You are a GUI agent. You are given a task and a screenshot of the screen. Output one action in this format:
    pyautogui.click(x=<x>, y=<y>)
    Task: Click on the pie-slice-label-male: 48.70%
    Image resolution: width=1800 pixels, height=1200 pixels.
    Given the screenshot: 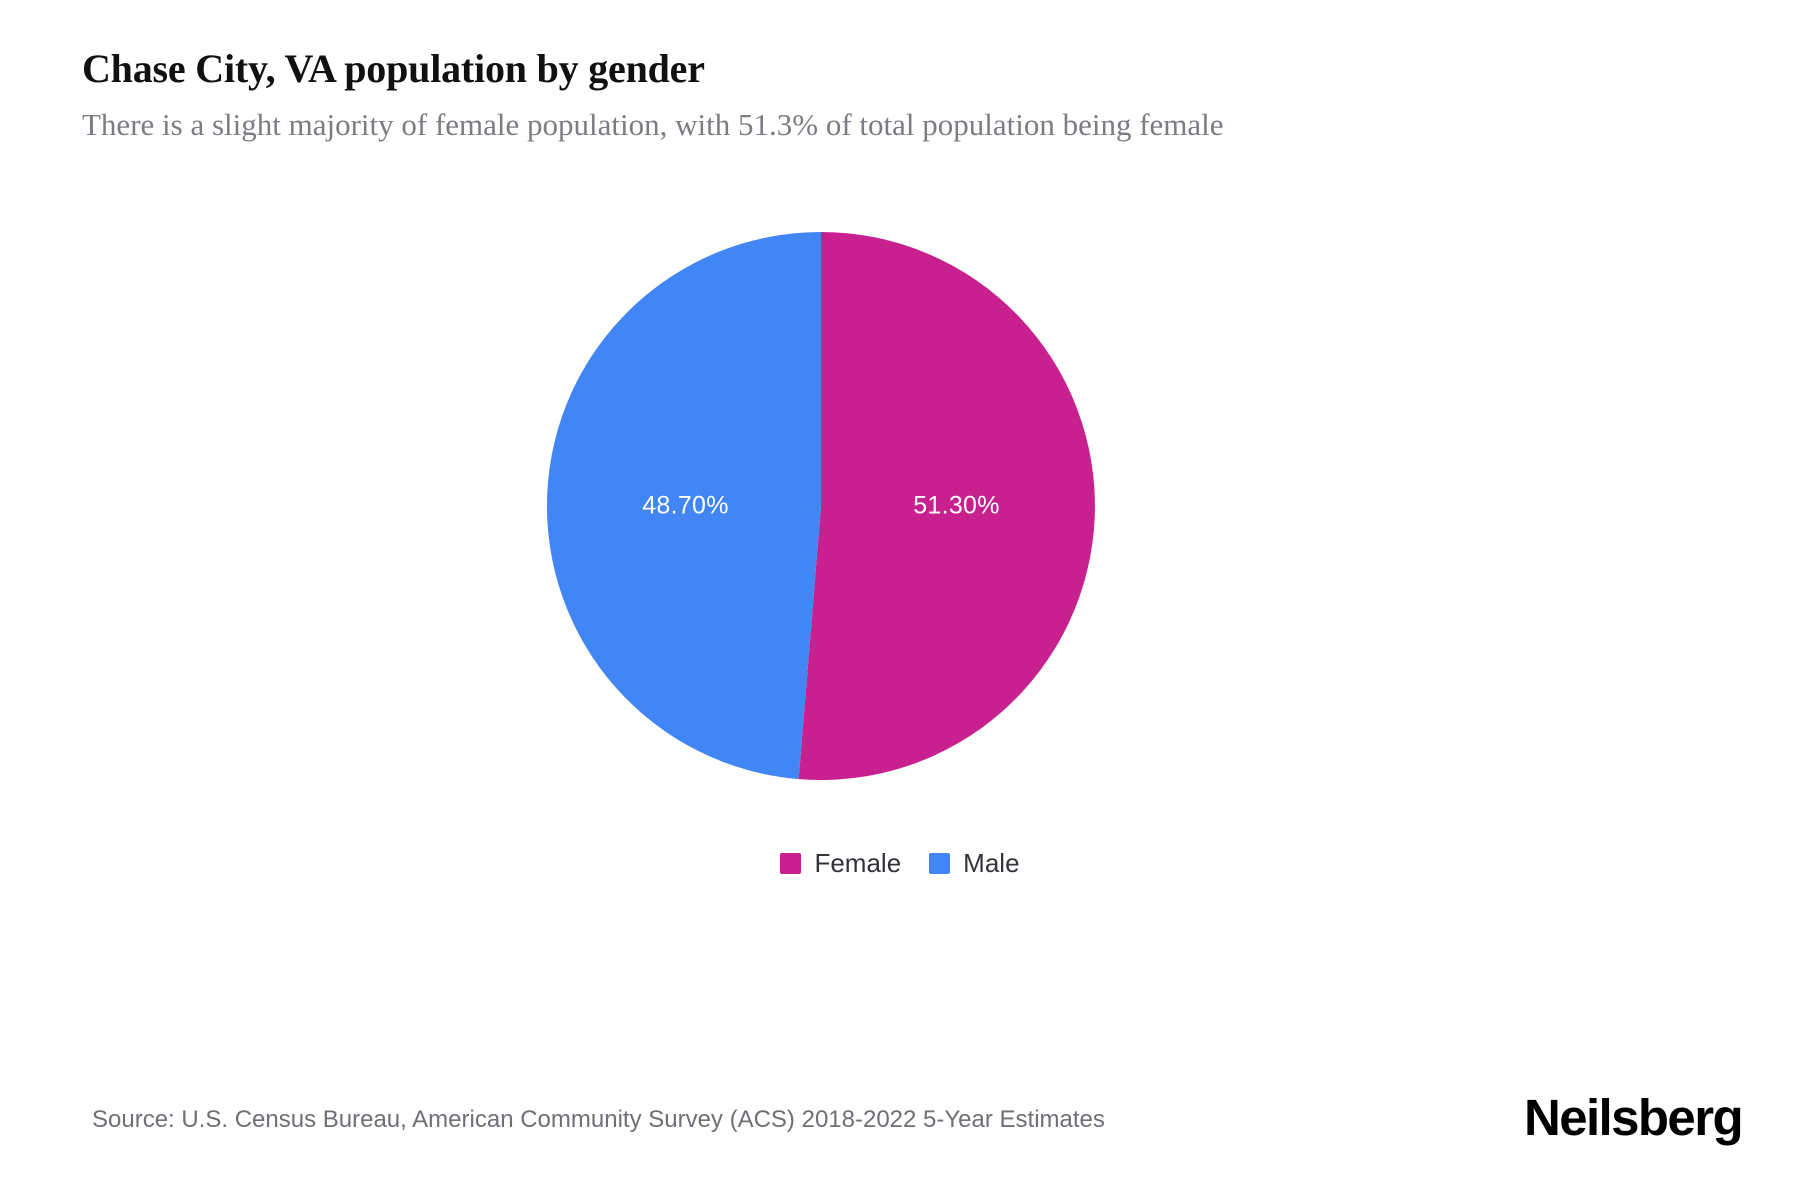 What is the action you would take?
    pyautogui.click(x=685, y=505)
    